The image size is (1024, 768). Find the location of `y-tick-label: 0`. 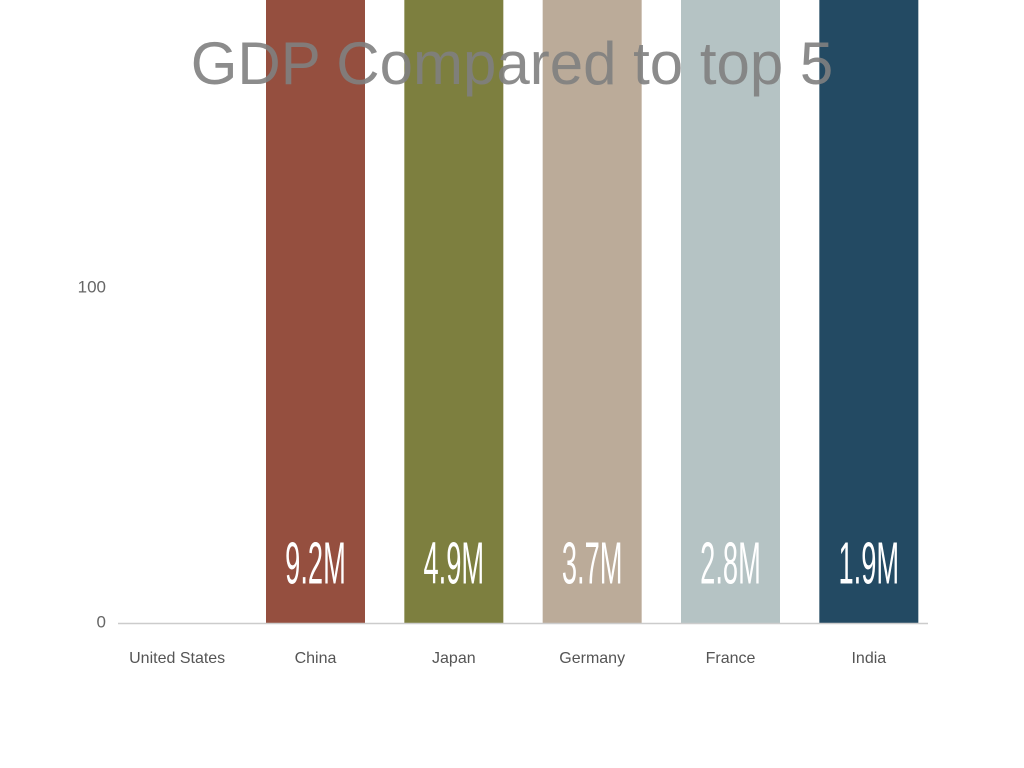

y-tick-label: 0 is located at coordinates (101, 621).